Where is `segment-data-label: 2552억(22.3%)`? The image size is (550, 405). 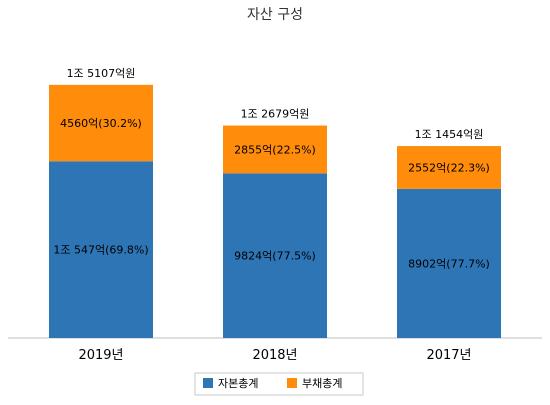
segment-data-label: 2552억(22.3%) is located at coordinates (449, 167).